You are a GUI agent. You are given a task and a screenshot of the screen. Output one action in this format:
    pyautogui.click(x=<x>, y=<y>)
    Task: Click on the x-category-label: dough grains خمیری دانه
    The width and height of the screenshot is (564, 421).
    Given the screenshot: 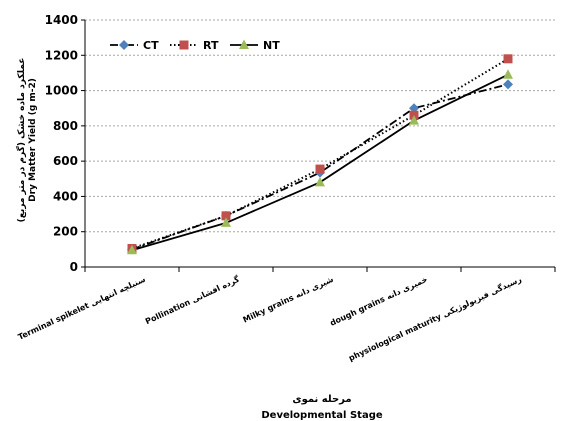 What is the action you would take?
    pyautogui.click(x=379, y=301)
    